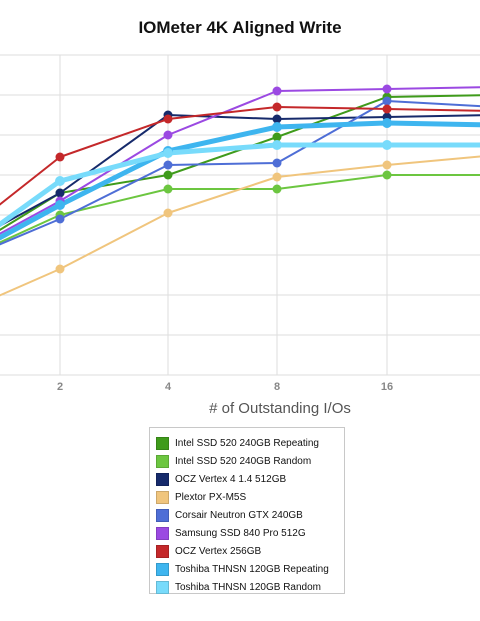 The width and height of the screenshot is (480, 621). Describe the element at coordinates (239, 515) in the screenshot. I see `legend-label: Corsair Neutron GTX 240GB` at that location.